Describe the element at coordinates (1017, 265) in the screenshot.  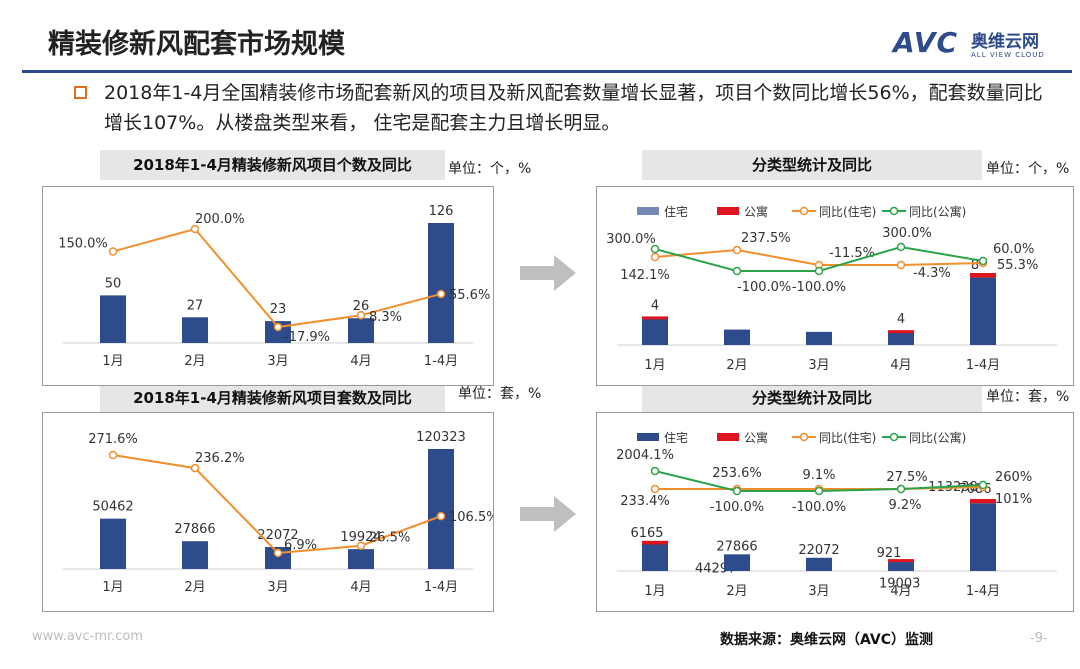
I see `growth-residential-label: 55.3%` at that location.